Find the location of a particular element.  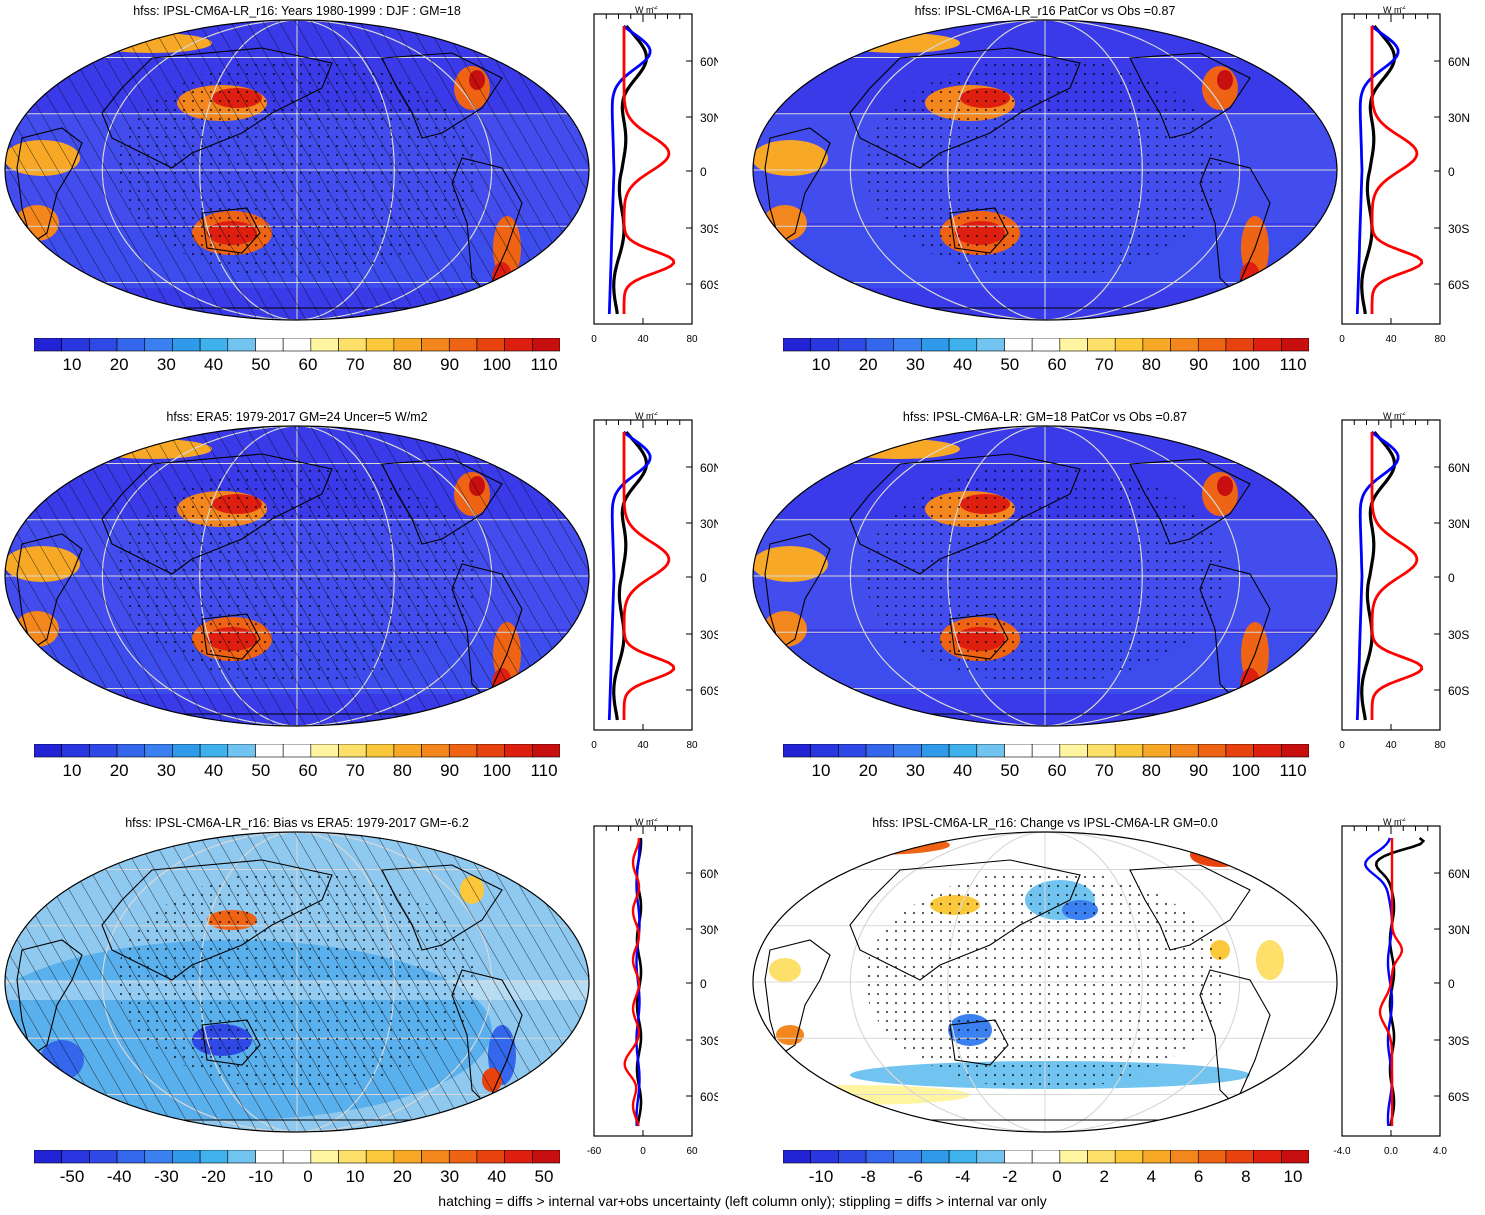

profile-tick-label: 0.0 is located at coordinates (1391, 1151).